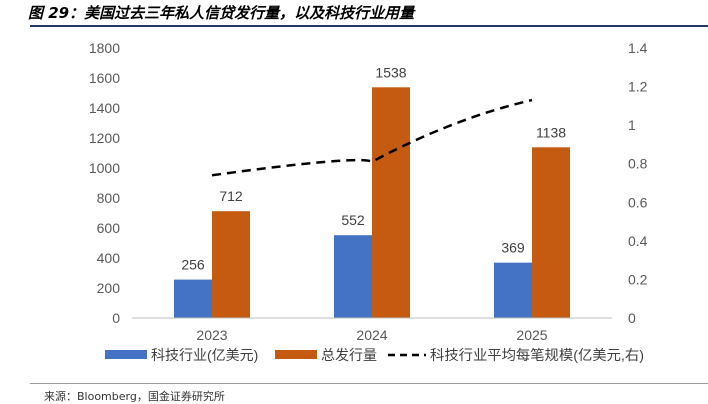 The image size is (708, 404). Describe the element at coordinates (221, 12) in the screenshot. I see `figure-title: 图 29：美国过去三年私人信贷发行量，以及科技行业用量` at that location.